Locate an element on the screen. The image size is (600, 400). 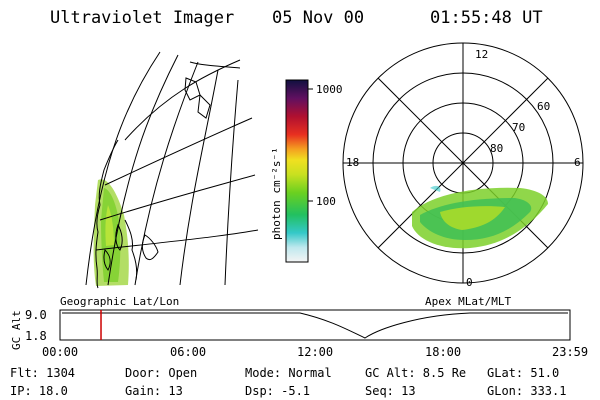
x-tick-1800: 18:00 is located at coordinates (443, 352).